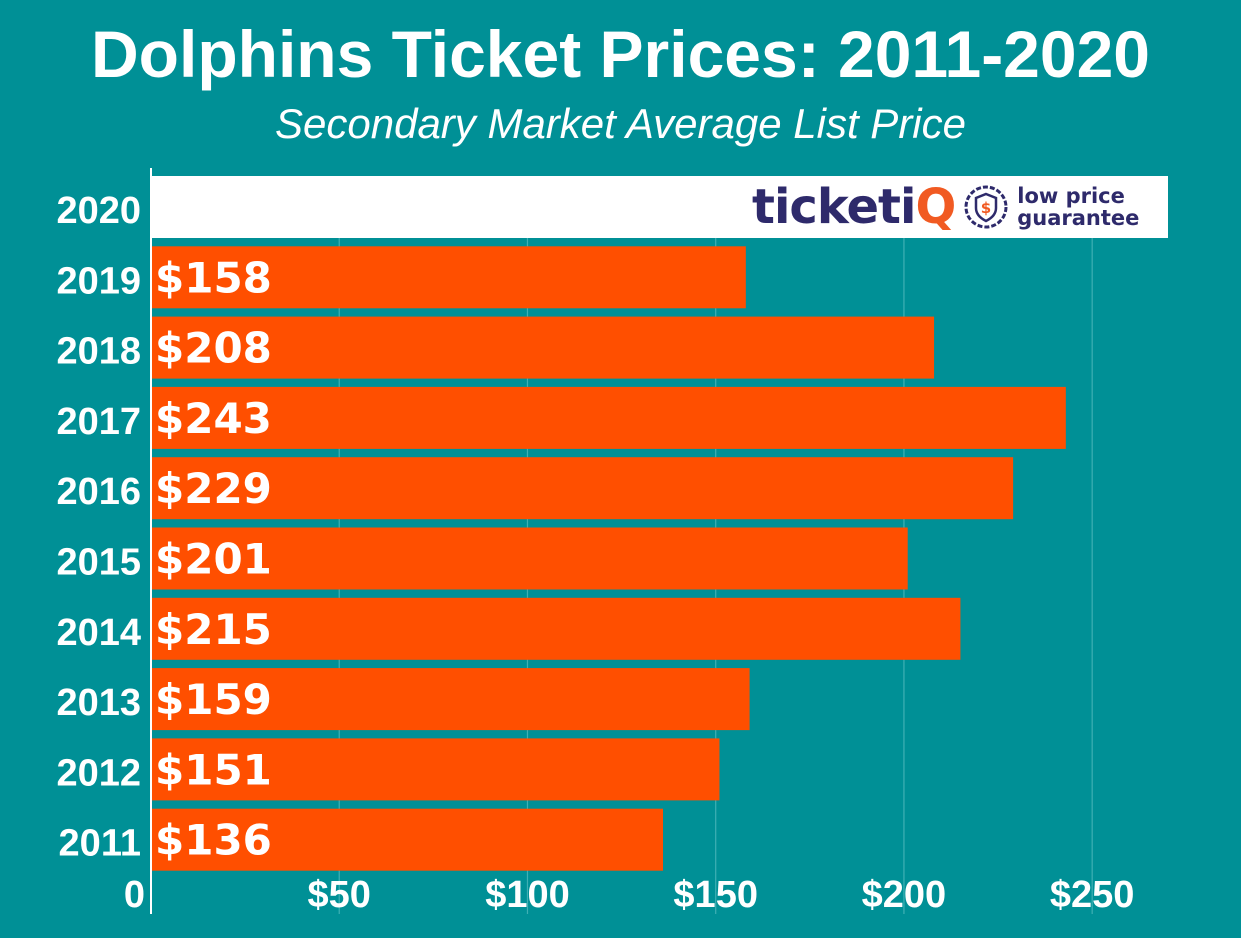 This screenshot has height=938, width=1241. What do you see at coordinates (213, 418) in the screenshot?
I see `bar-value-label: $243` at bounding box center [213, 418].